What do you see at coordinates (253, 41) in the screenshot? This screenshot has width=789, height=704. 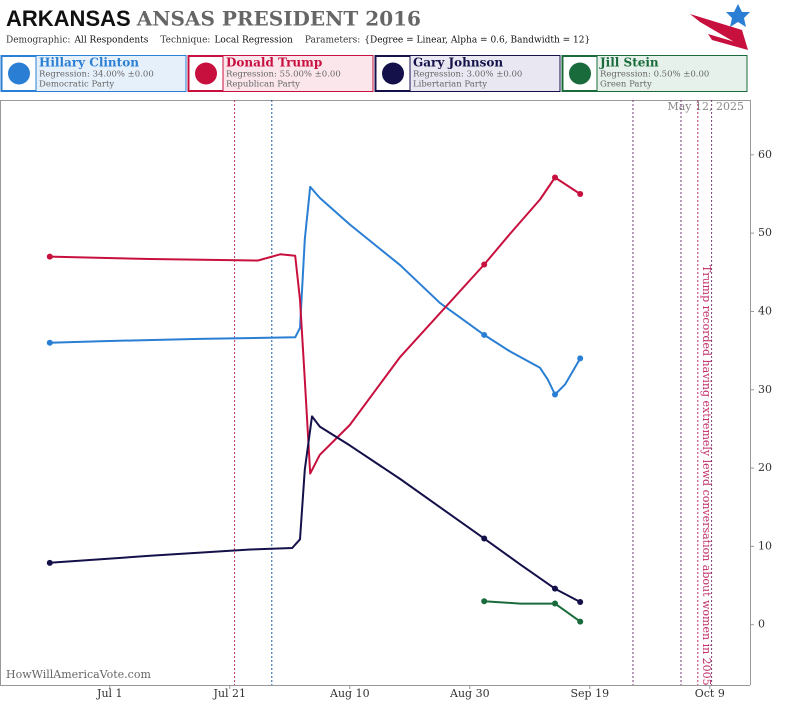 I see `parameter-value: Local Regression` at bounding box center [253, 41].